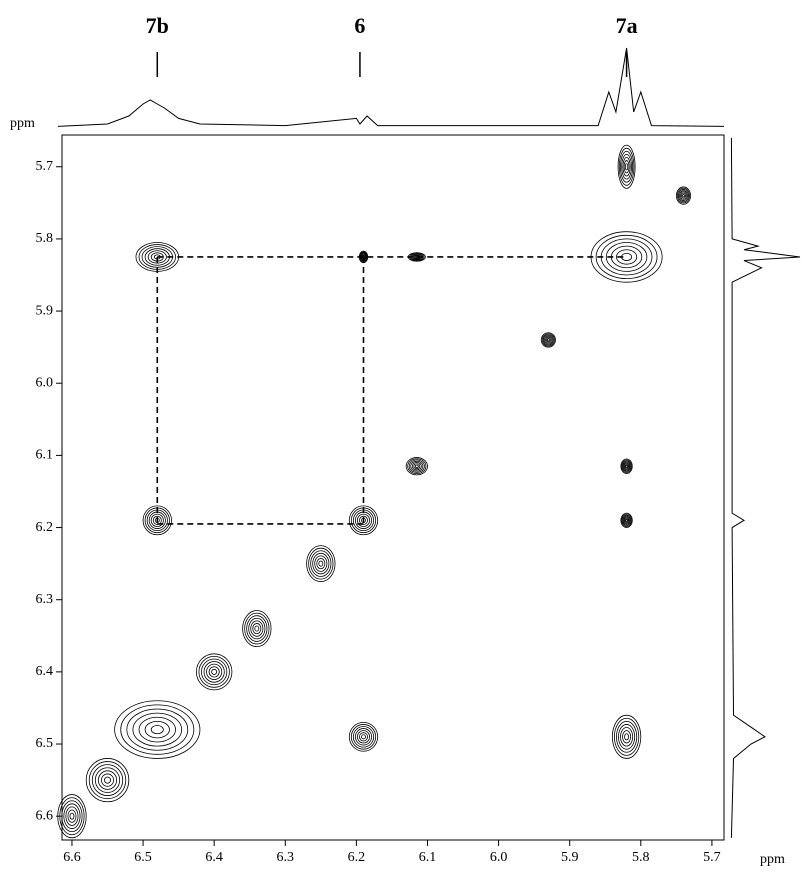  Describe the element at coordinates (391, 87) in the screenshot. I see `top-projection` at that location.